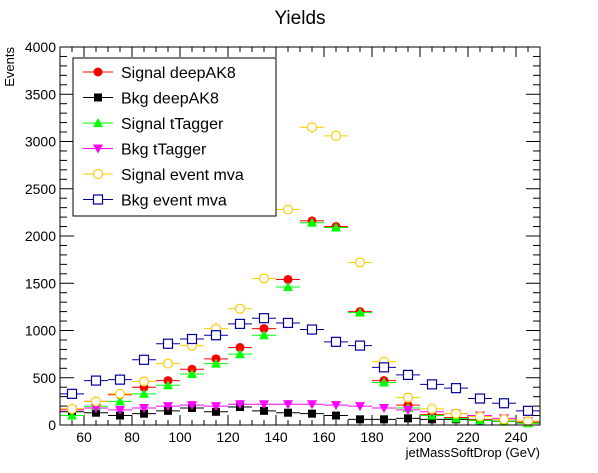 The width and height of the screenshot is (598, 473). I want to click on x-tick-label: 80, so click(132, 437).